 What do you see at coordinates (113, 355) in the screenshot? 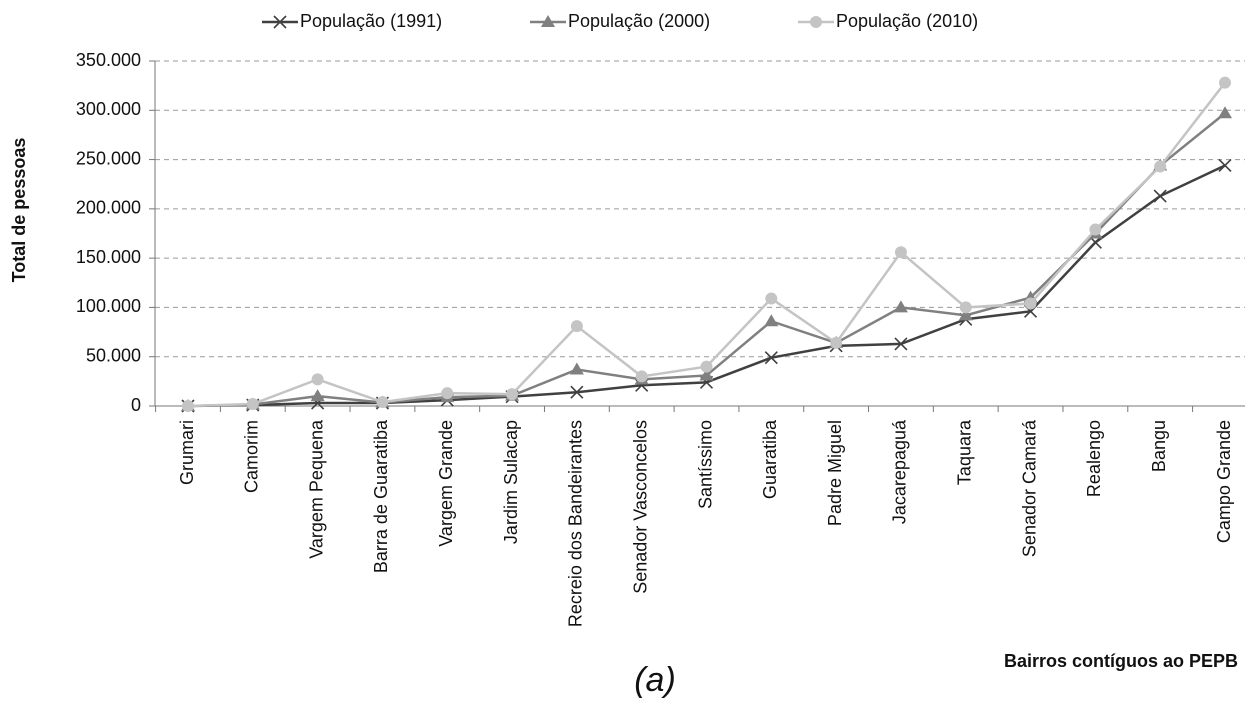
I see `y-tick-label: 50.000` at bounding box center [113, 355].